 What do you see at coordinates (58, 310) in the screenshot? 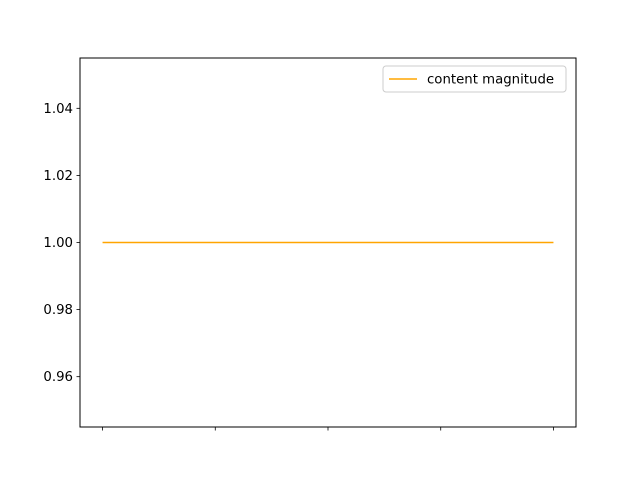
I see `y-tick-label: 0.98` at bounding box center [58, 310].